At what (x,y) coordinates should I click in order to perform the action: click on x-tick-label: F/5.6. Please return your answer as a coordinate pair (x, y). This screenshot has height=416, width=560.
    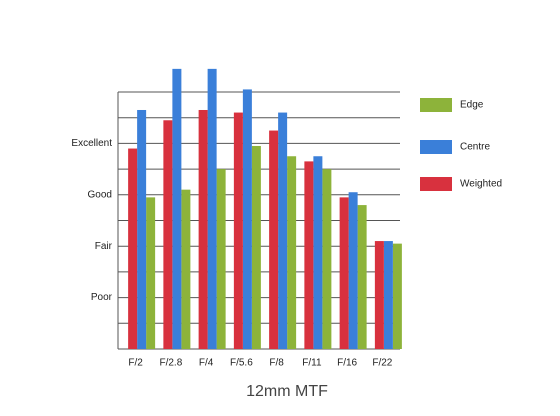
    Looking at the image, I should click on (241, 363).